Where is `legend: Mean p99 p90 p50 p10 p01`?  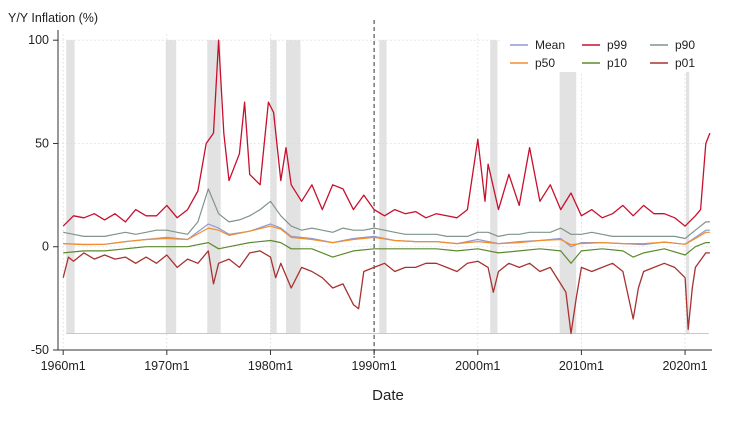 legend: Mean p99 p90 p50 p10 p01 is located at coordinates (607, 53).